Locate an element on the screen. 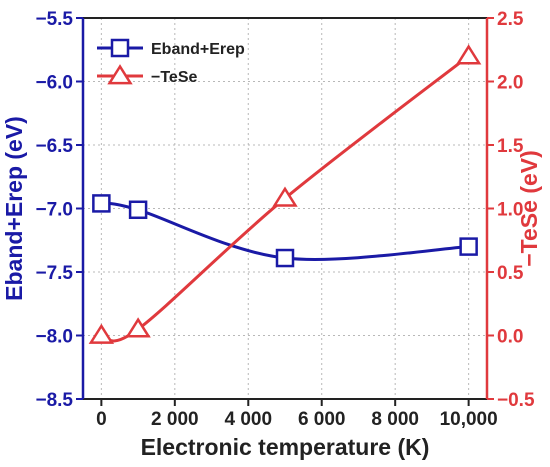 The width and height of the screenshot is (550, 467). x-tick-label-3: 6 000 is located at coordinates (322, 419).